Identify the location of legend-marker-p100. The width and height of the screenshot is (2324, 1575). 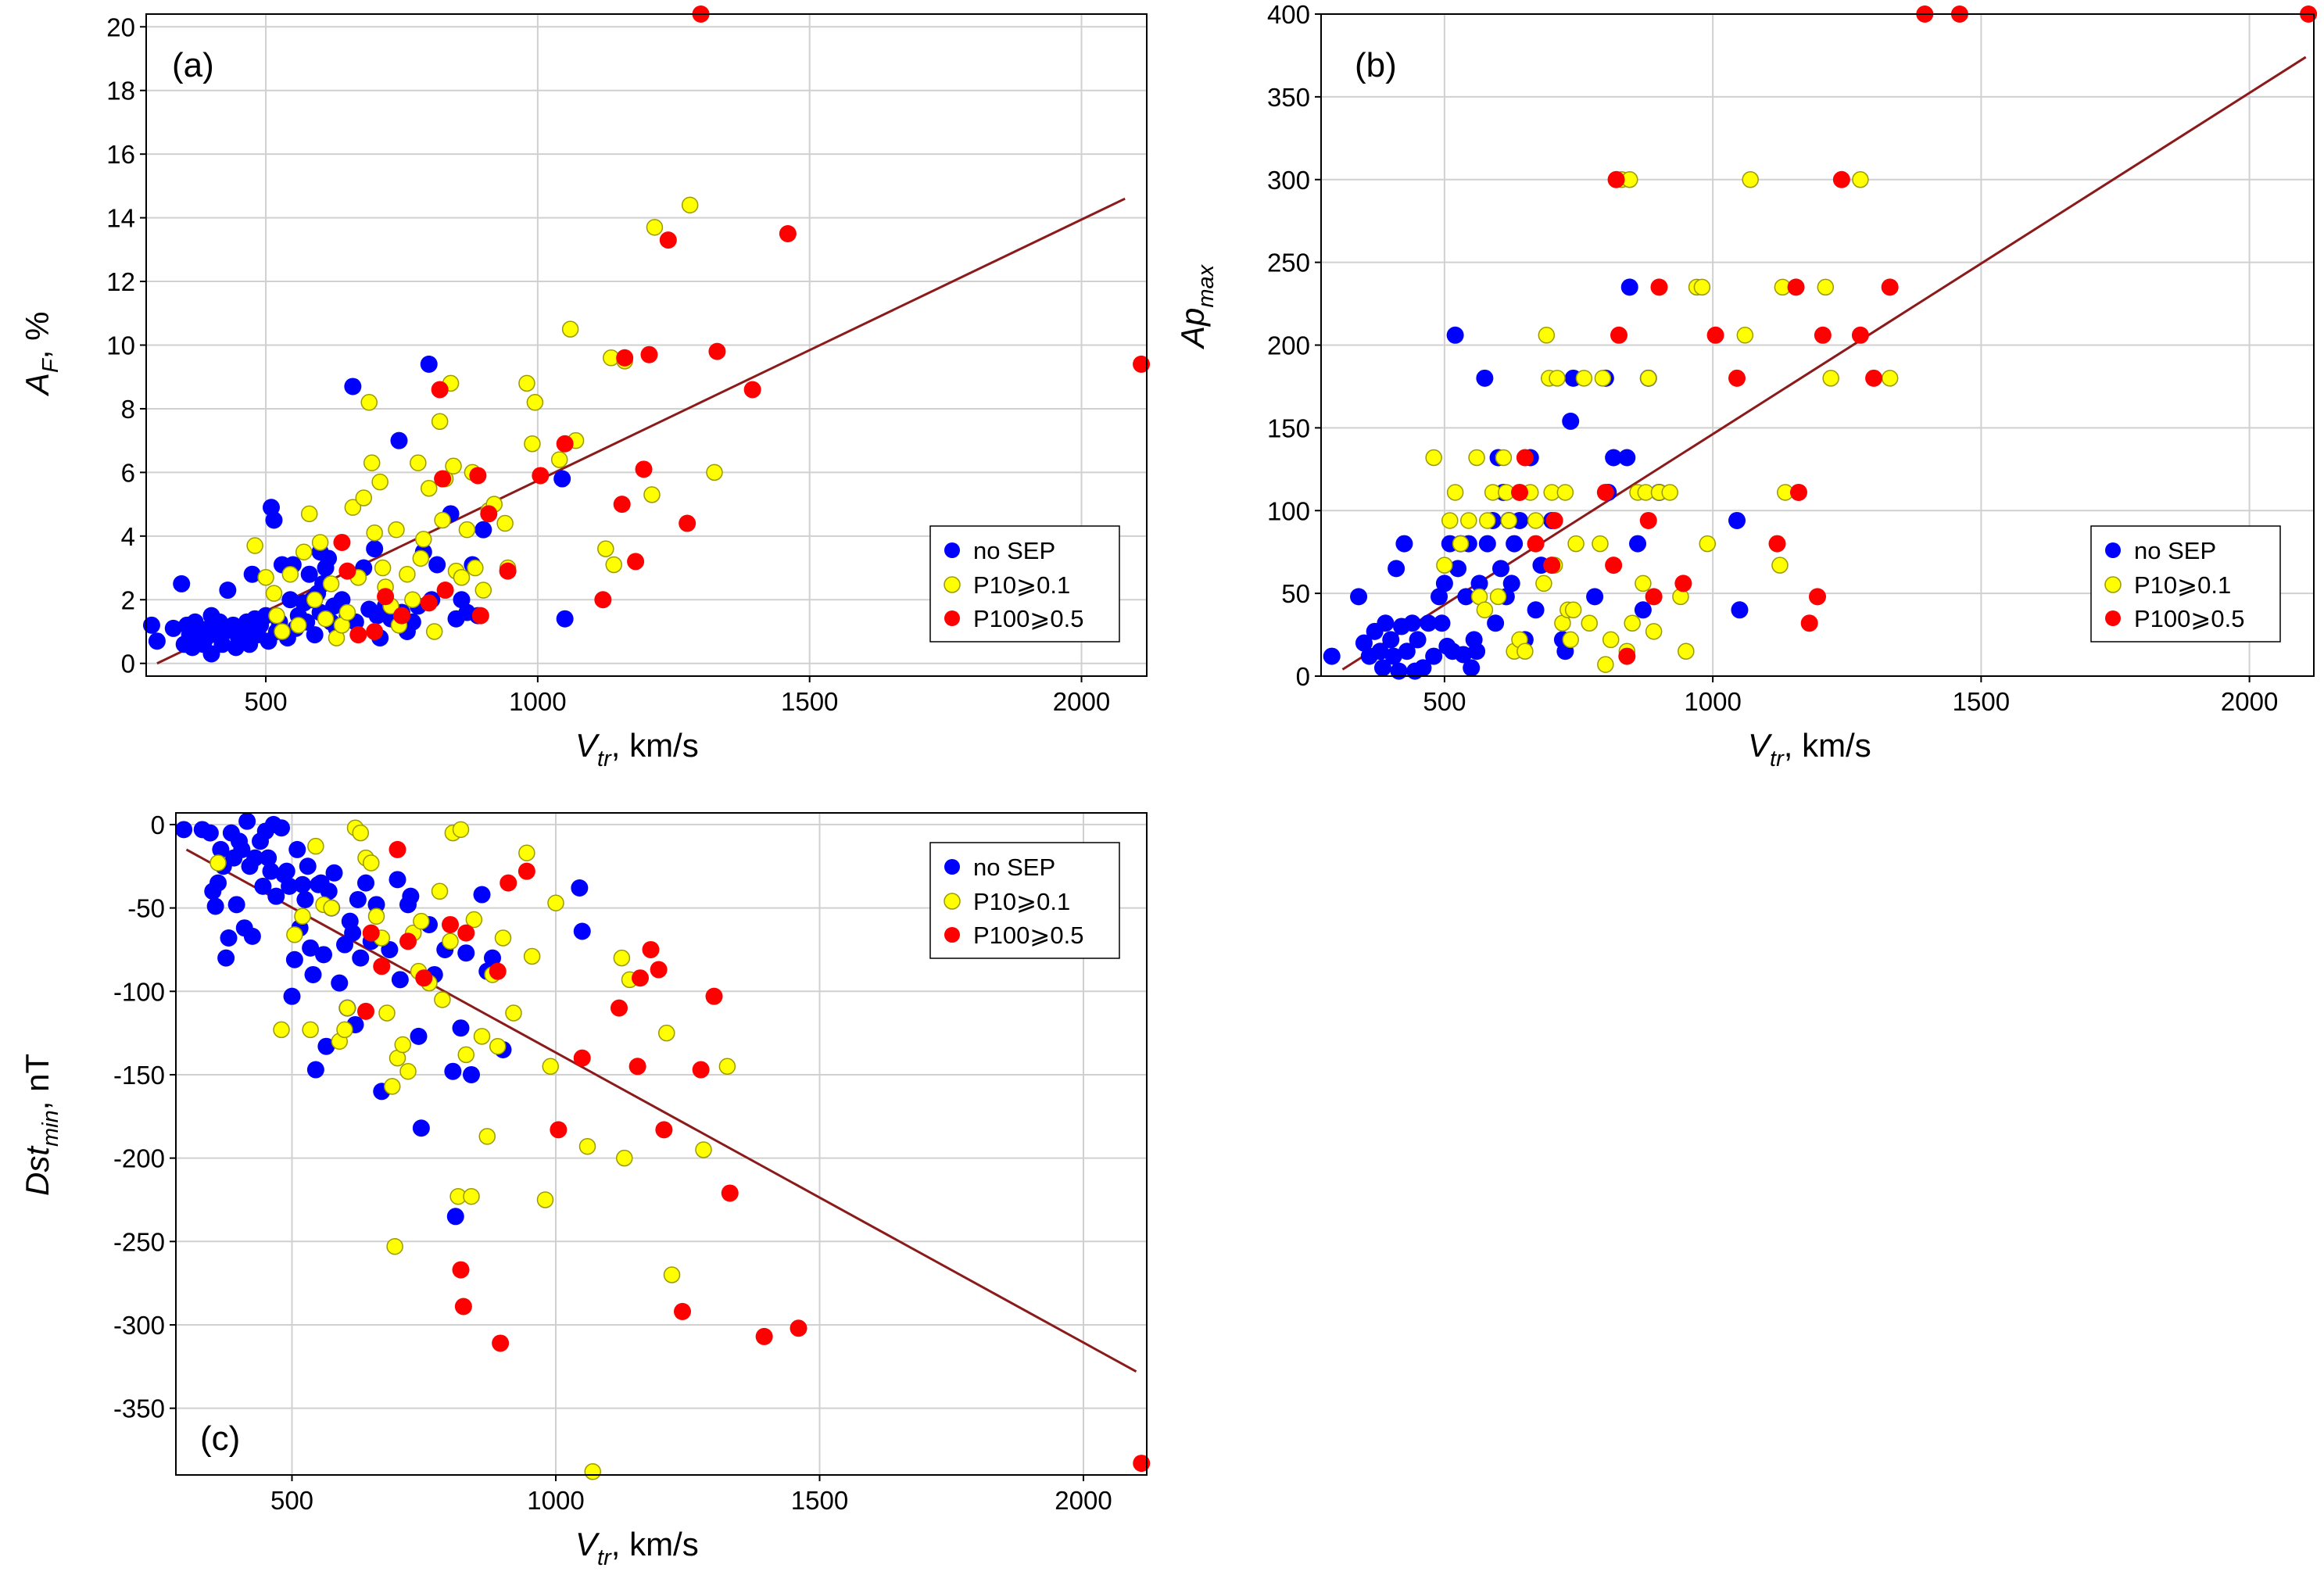
(2113, 618).